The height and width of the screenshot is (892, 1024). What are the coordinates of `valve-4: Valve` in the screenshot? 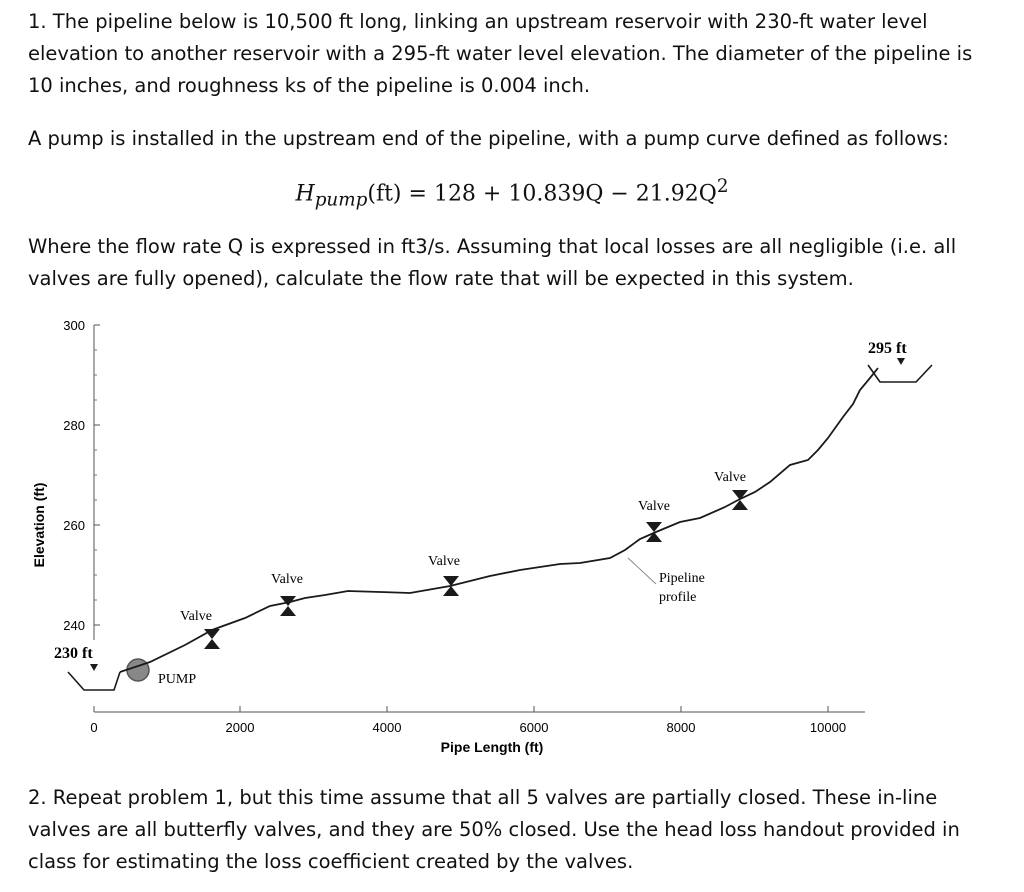 It's located at (654, 520).